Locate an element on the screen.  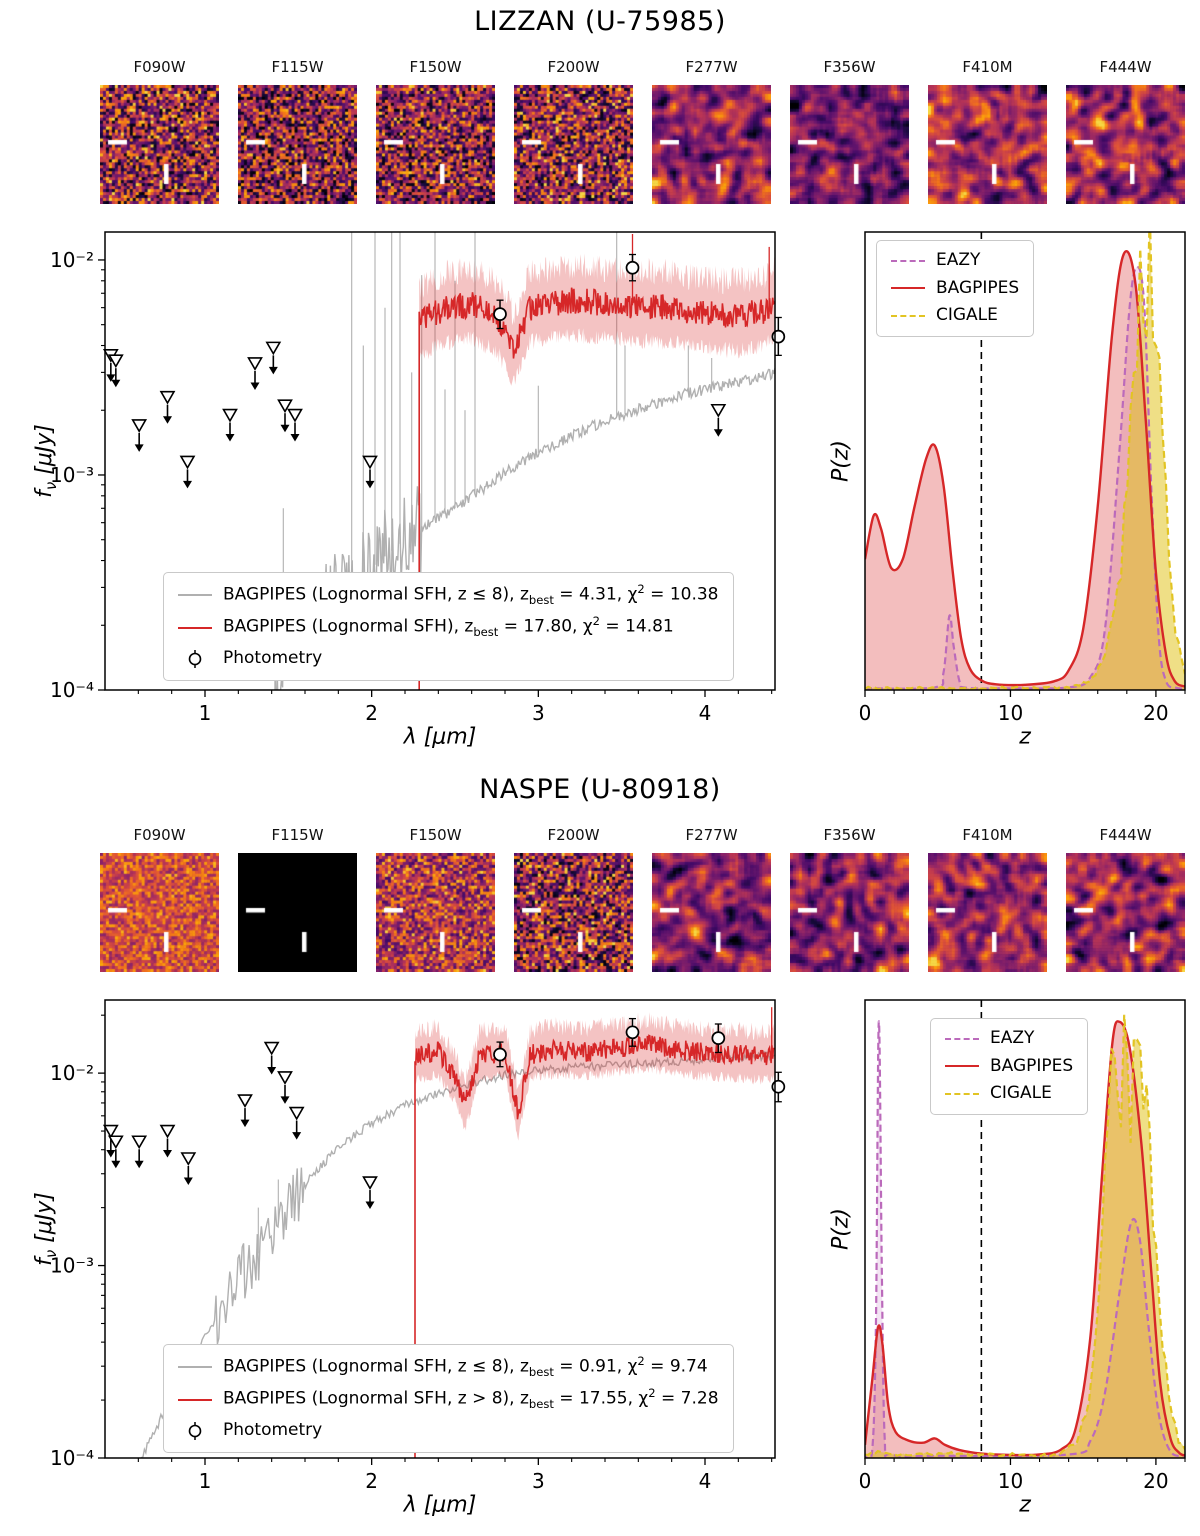
cutout-image-f150w is located at coordinates (435, 144).